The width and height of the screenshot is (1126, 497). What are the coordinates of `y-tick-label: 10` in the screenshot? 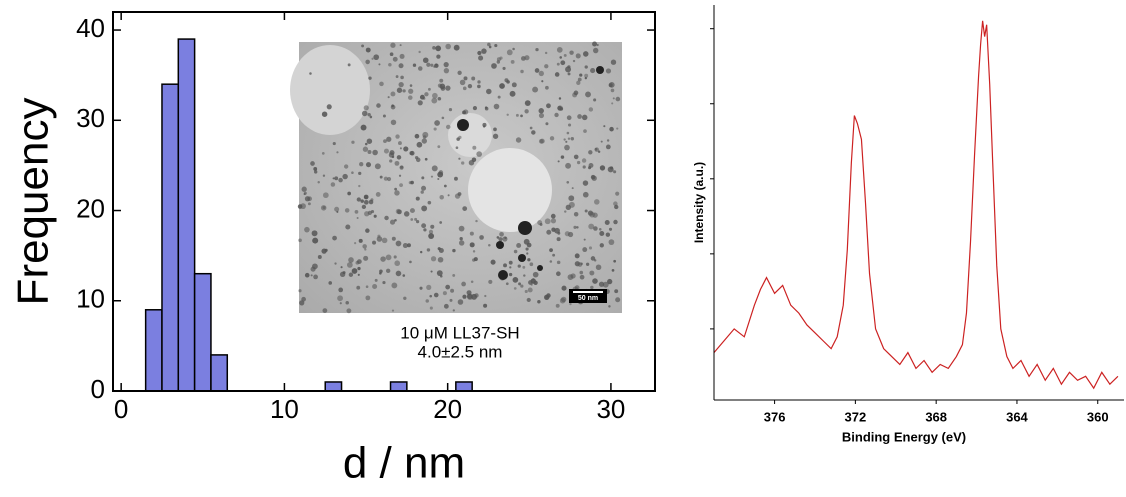 It's located at (90, 299).